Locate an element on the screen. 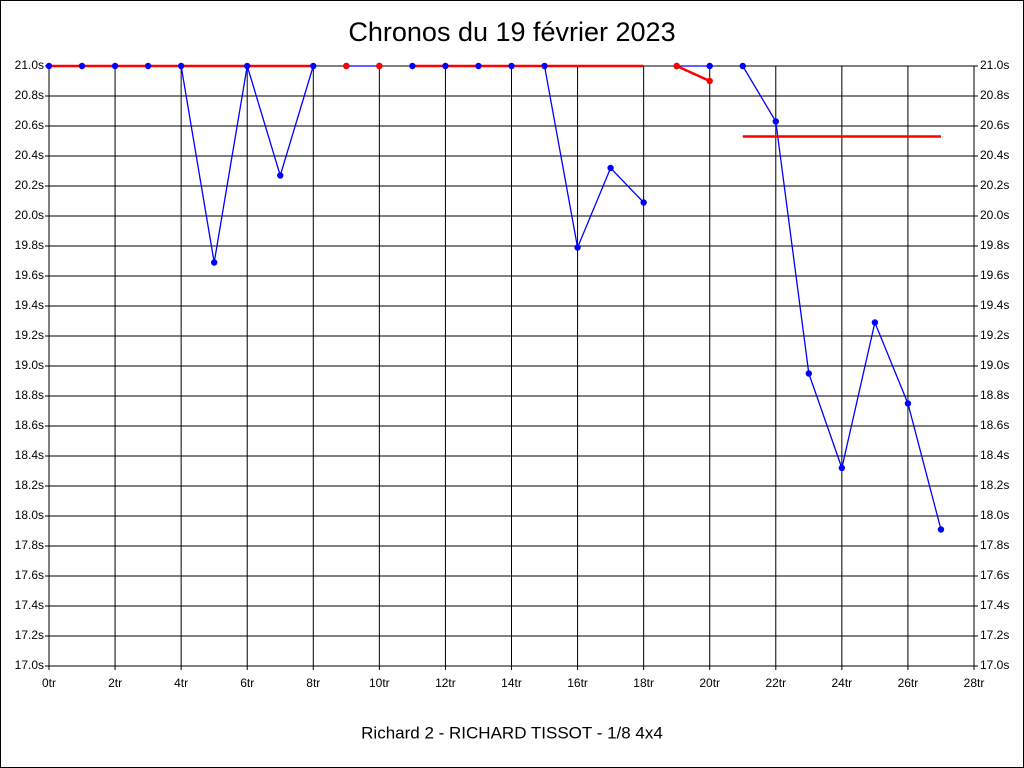 The image size is (1024, 768). y2-tick-label: 18.6s is located at coordinates (994, 425).